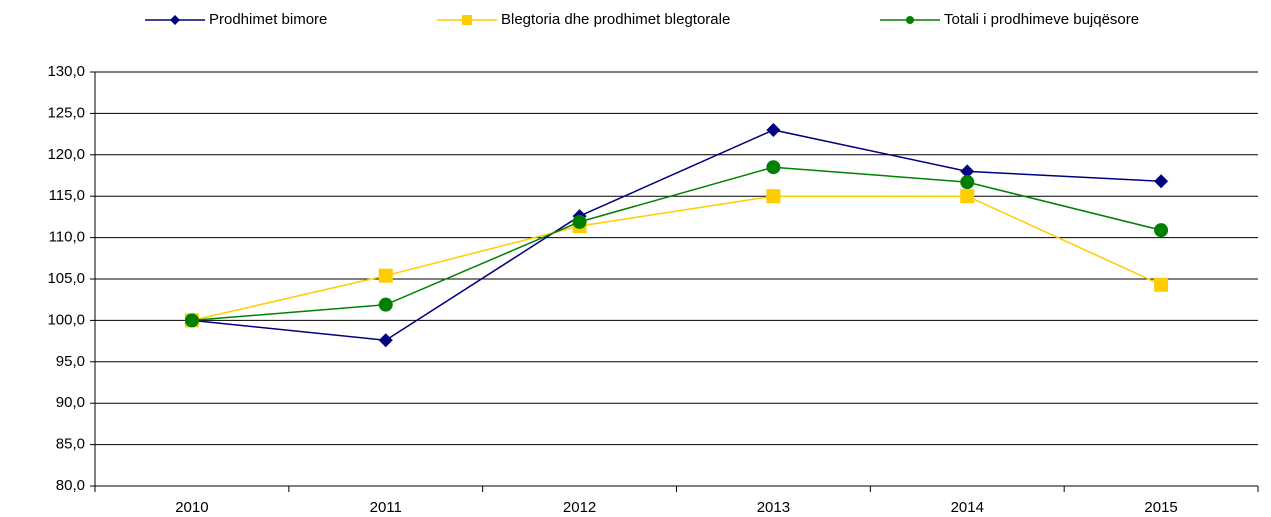 Image resolution: width=1271 pixels, height=517 pixels. I want to click on y-tick-label: 125,0, so click(66, 112).